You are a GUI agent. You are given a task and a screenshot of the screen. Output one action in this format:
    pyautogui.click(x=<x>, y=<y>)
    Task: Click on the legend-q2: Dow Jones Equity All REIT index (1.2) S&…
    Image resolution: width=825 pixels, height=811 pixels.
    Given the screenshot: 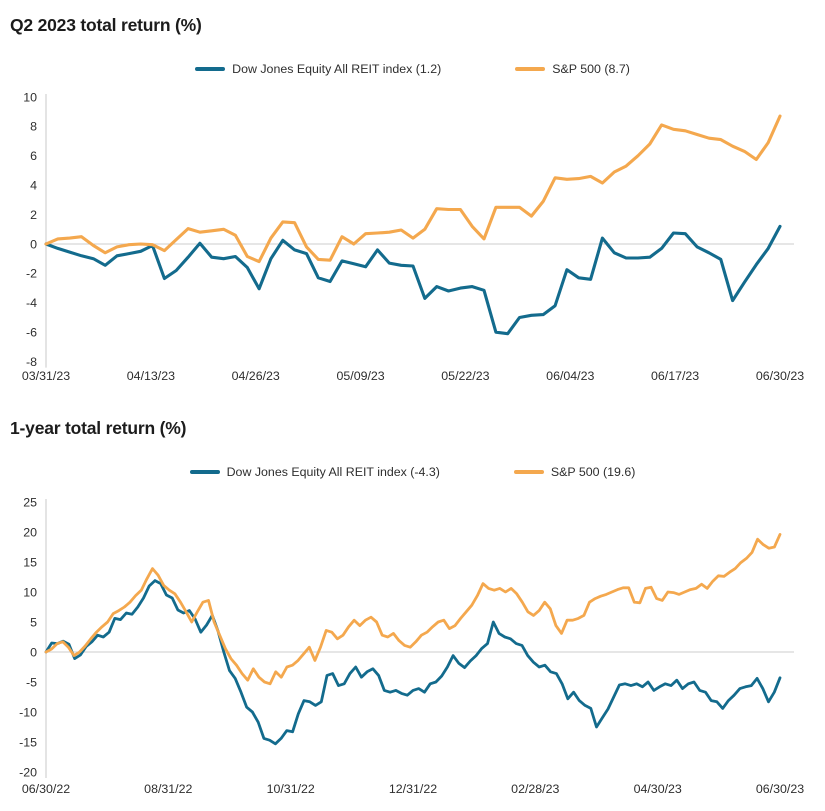 What is the action you would take?
    pyautogui.click(x=412, y=69)
    